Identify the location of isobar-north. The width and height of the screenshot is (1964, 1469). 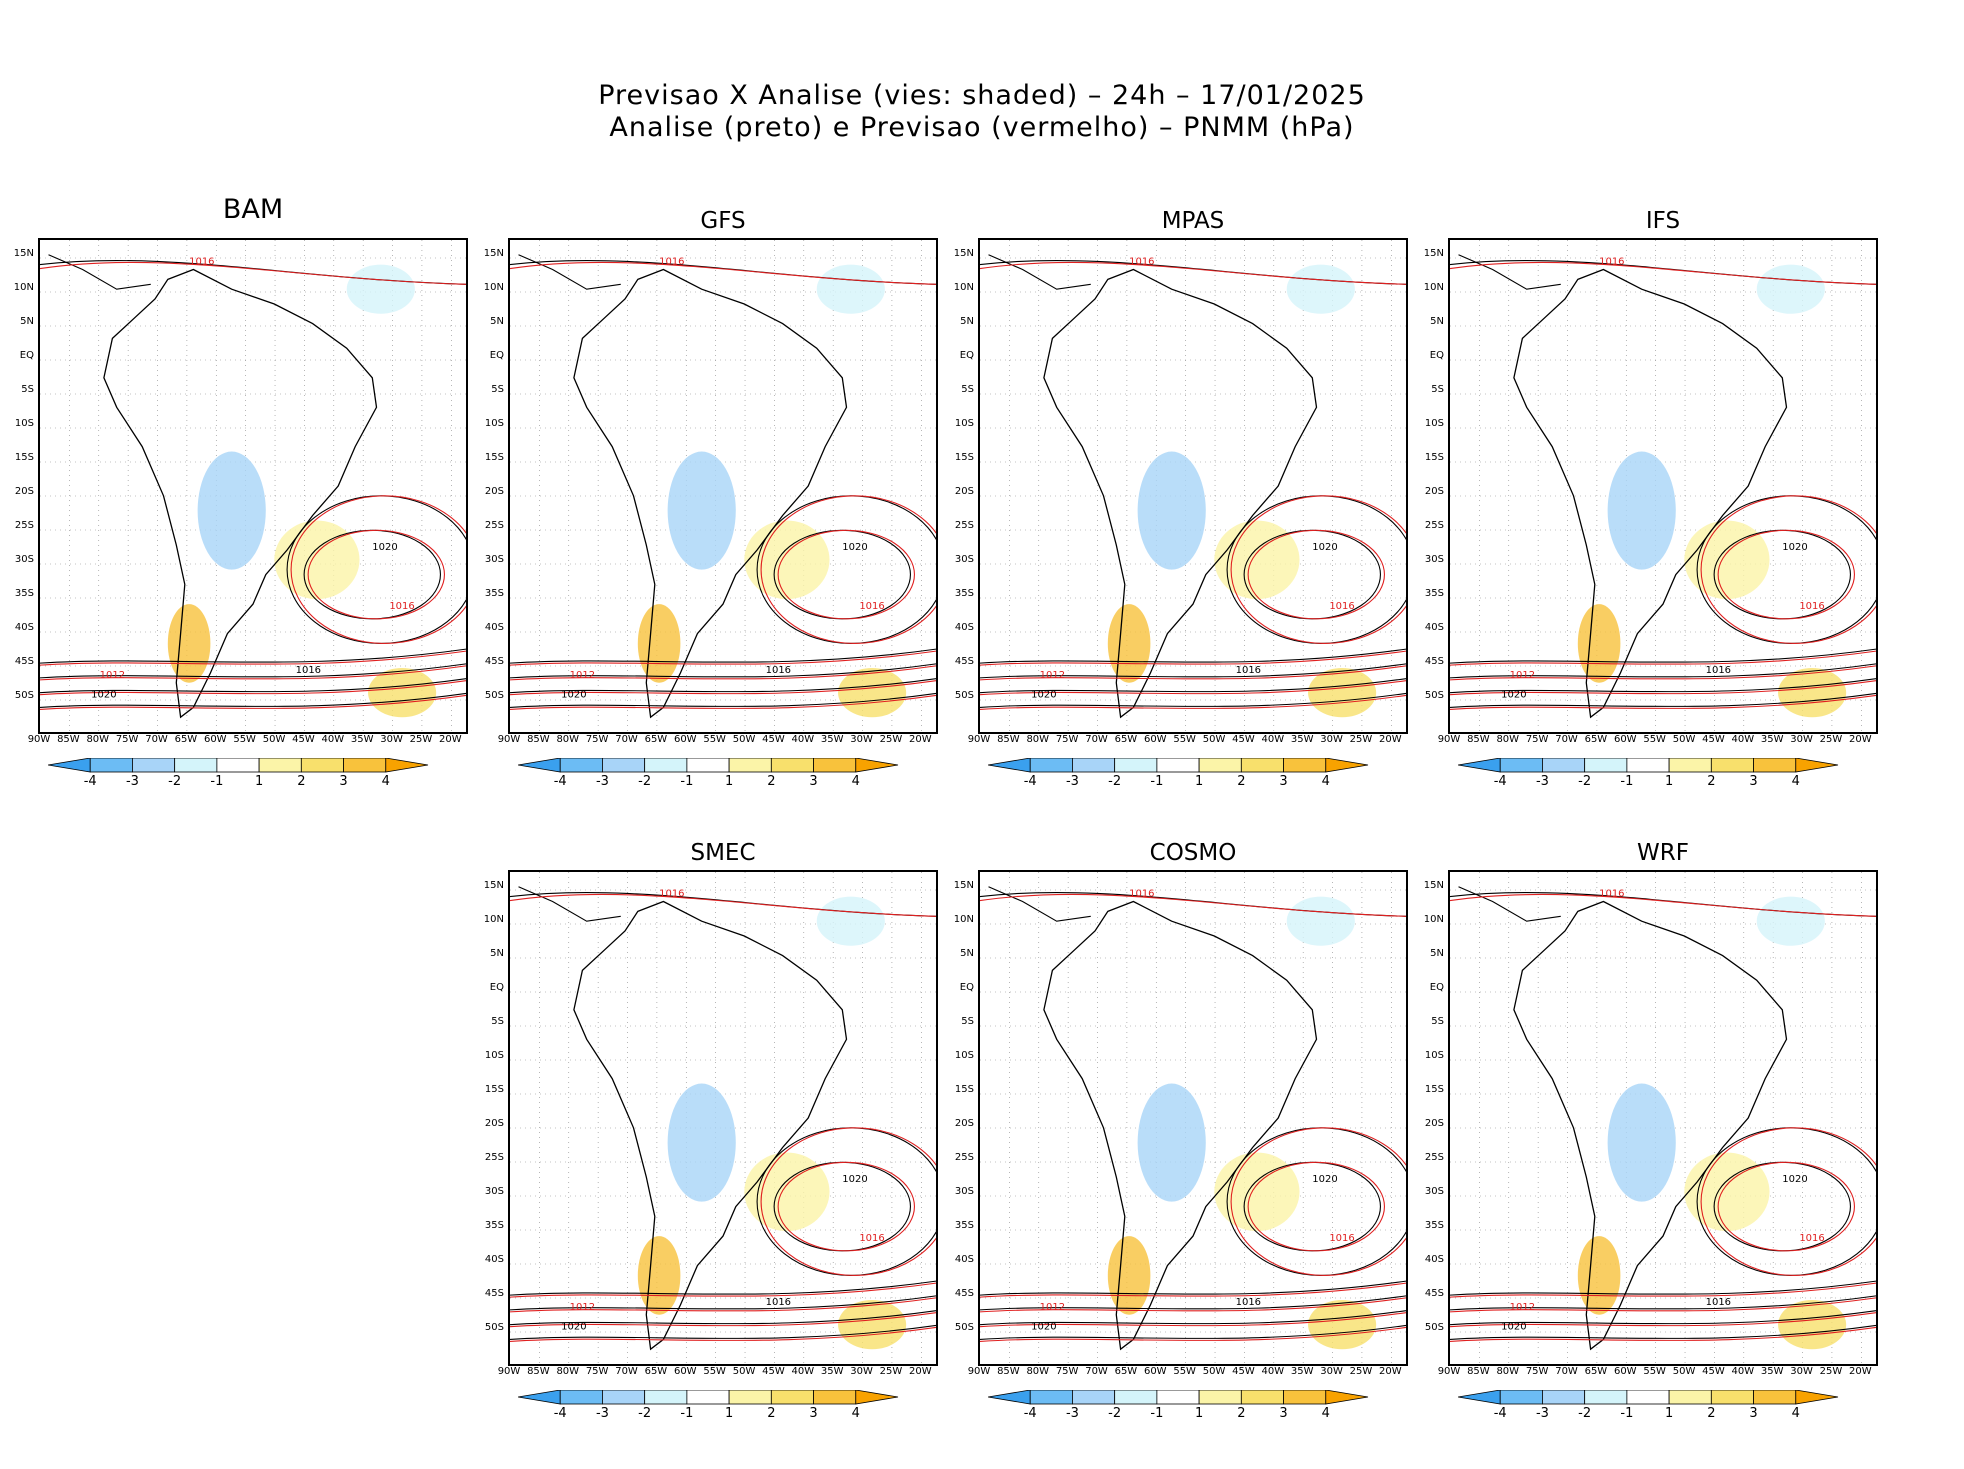
(723, 905).